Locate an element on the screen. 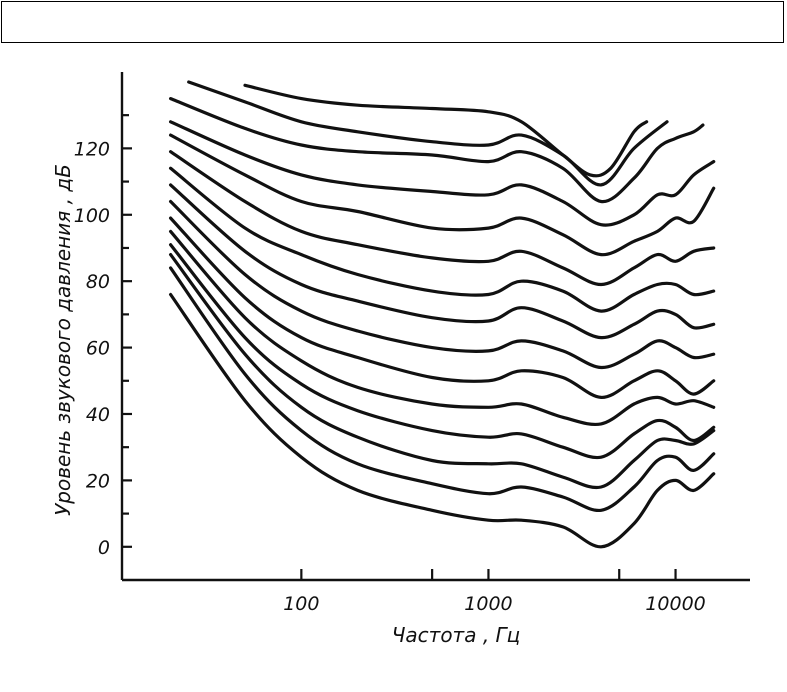 Image resolution: width=787 pixels, height=692 pixels. y-axis-title: Уровень звукового давления , дБ is located at coordinates (63, 340).